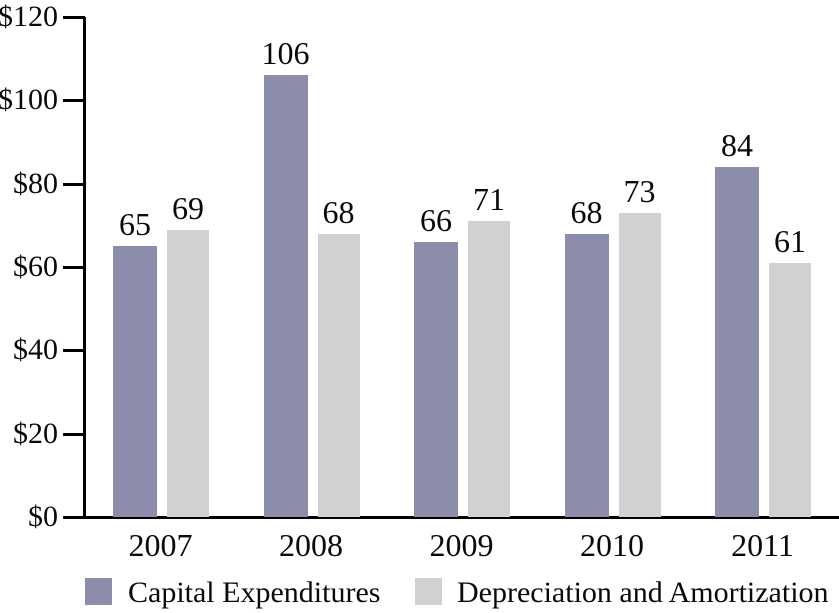 This screenshot has height=613, width=839. I want to click on bar-value-label: 73, so click(639, 190).